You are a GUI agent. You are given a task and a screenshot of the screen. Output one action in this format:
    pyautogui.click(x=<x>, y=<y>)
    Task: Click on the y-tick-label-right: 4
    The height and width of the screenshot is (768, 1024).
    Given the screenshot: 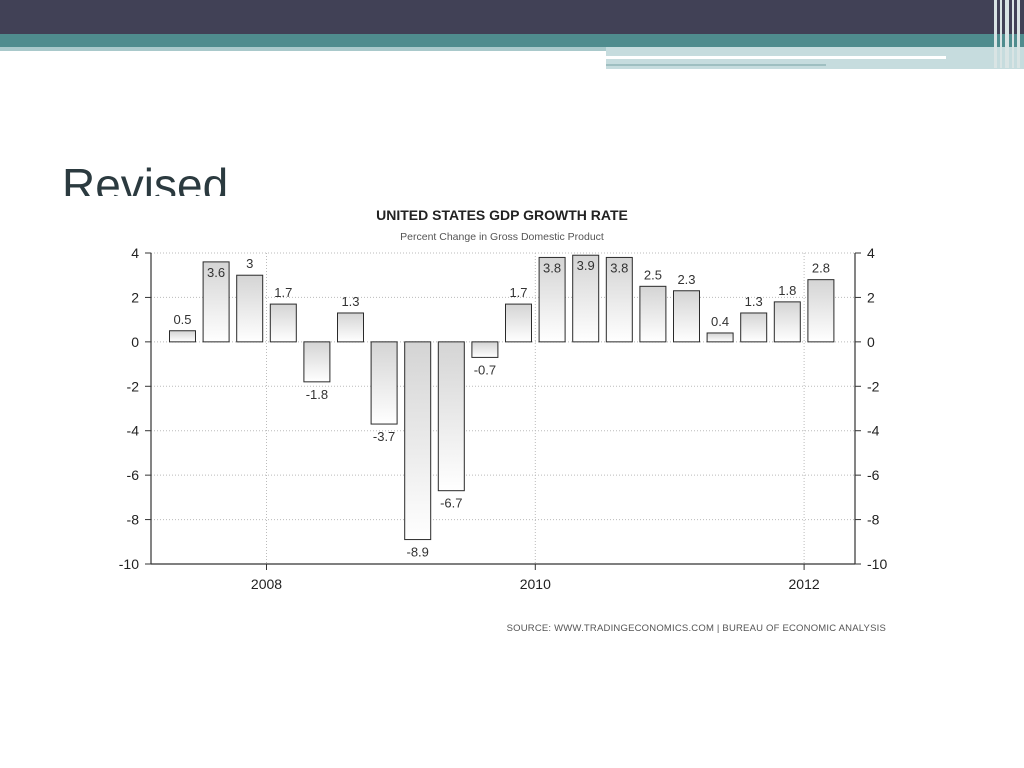 What is the action you would take?
    pyautogui.click(x=871, y=253)
    